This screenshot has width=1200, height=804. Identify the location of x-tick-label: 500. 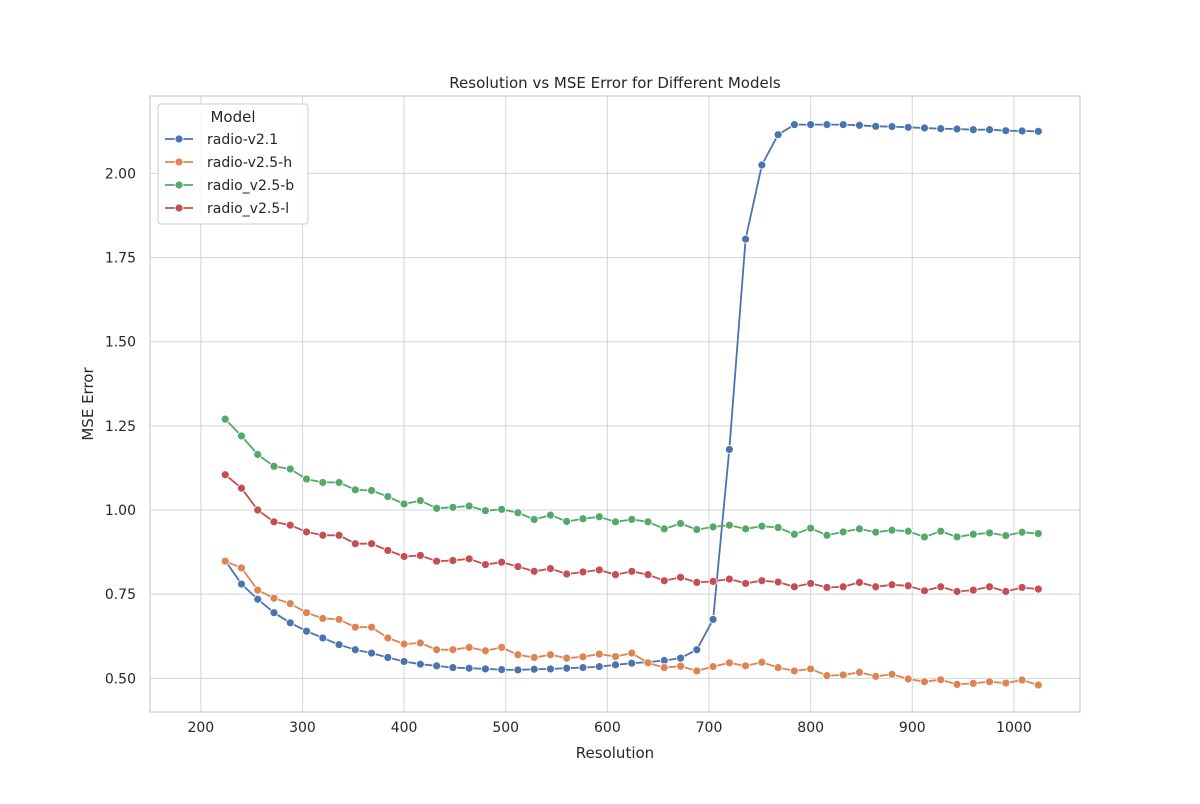
(505, 728).